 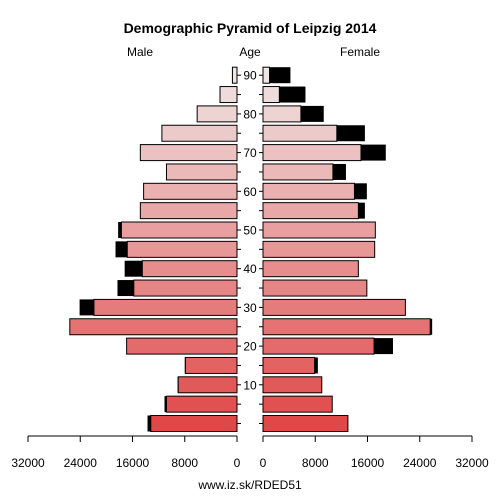 What do you see at coordinates (472, 463) in the screenshot?
I see `female-x-tick-label: 32000` at bounding box center [472, 463].